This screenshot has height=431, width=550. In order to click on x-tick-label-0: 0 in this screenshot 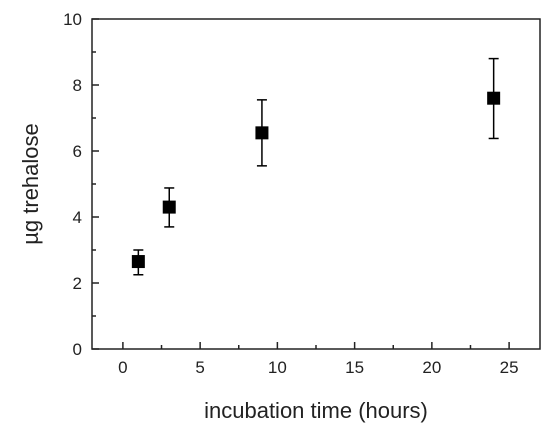, I will do `click(122, 367)`.